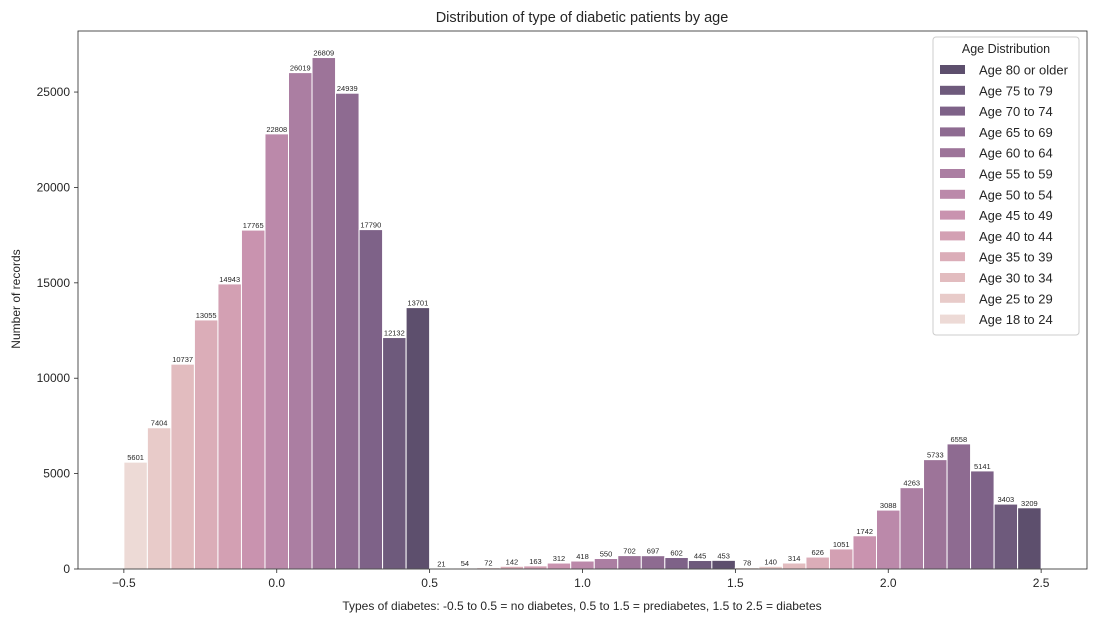 The width and height of the screenshot is (1095, 622). Describe the element at coordinates (1016, 194) in the screenshot. I see `legend-label: Age 50 to 54` at that location.